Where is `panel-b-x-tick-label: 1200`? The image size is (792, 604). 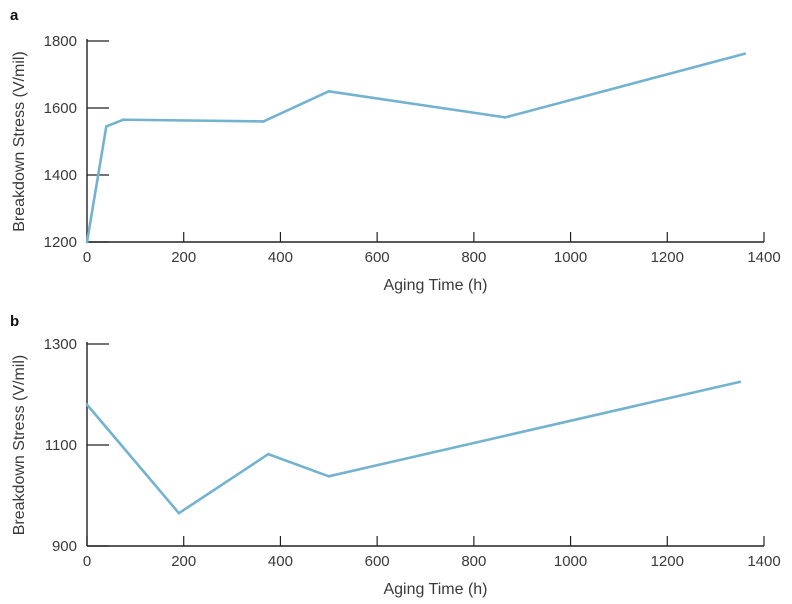
panel-b-x-tick-label: 1200 is located at coordinates (667, 561).